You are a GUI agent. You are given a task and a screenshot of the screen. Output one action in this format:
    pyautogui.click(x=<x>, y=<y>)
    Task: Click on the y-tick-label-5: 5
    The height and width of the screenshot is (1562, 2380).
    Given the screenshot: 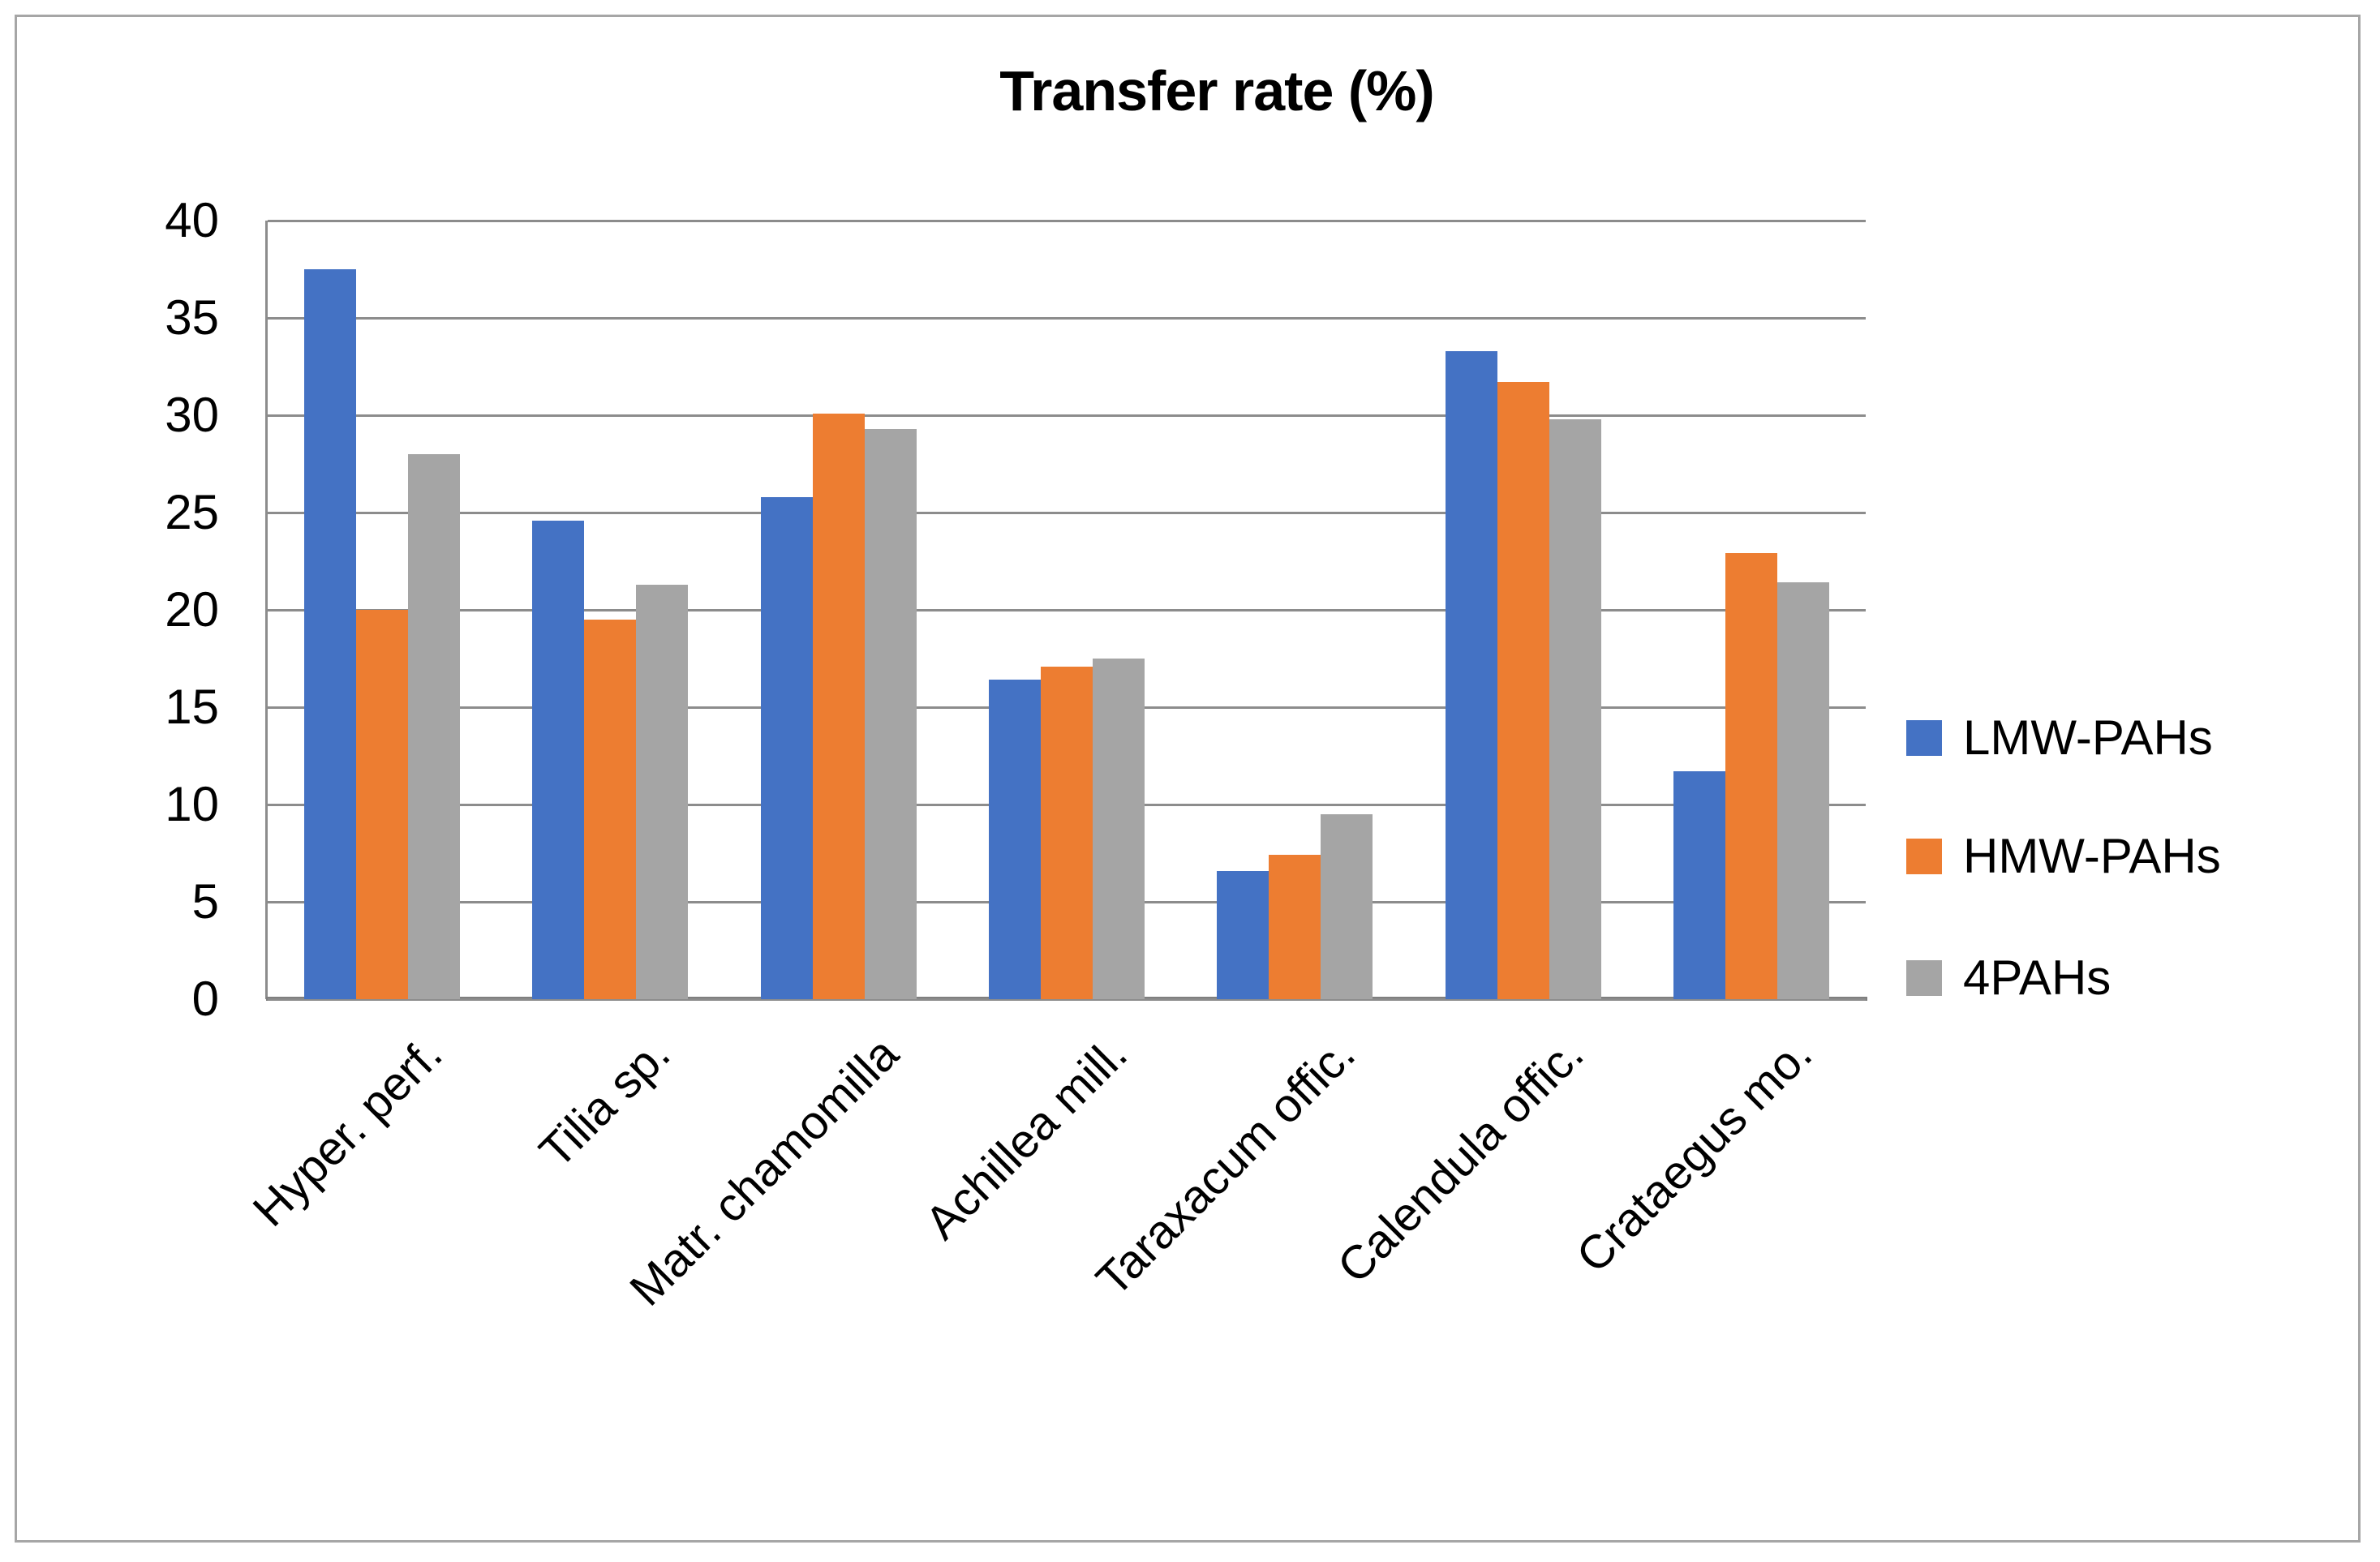 What is the action you would take?
    pyautogui.click(x=205, y=902)
    